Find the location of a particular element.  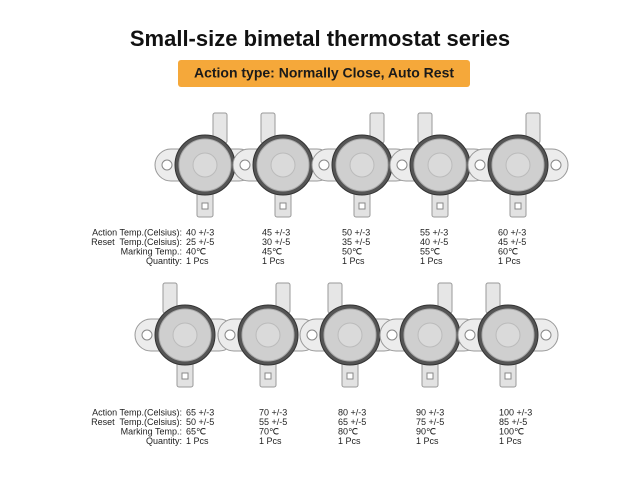

spec-value: 50 +/-5 is located at coordinates (200, 422).